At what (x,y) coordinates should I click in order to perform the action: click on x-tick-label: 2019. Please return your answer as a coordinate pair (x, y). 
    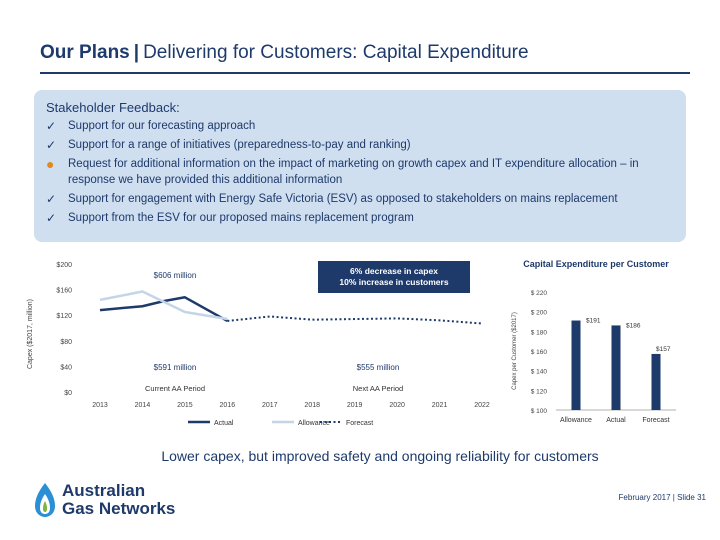
    Looking at the image, I should click on (355, 405).